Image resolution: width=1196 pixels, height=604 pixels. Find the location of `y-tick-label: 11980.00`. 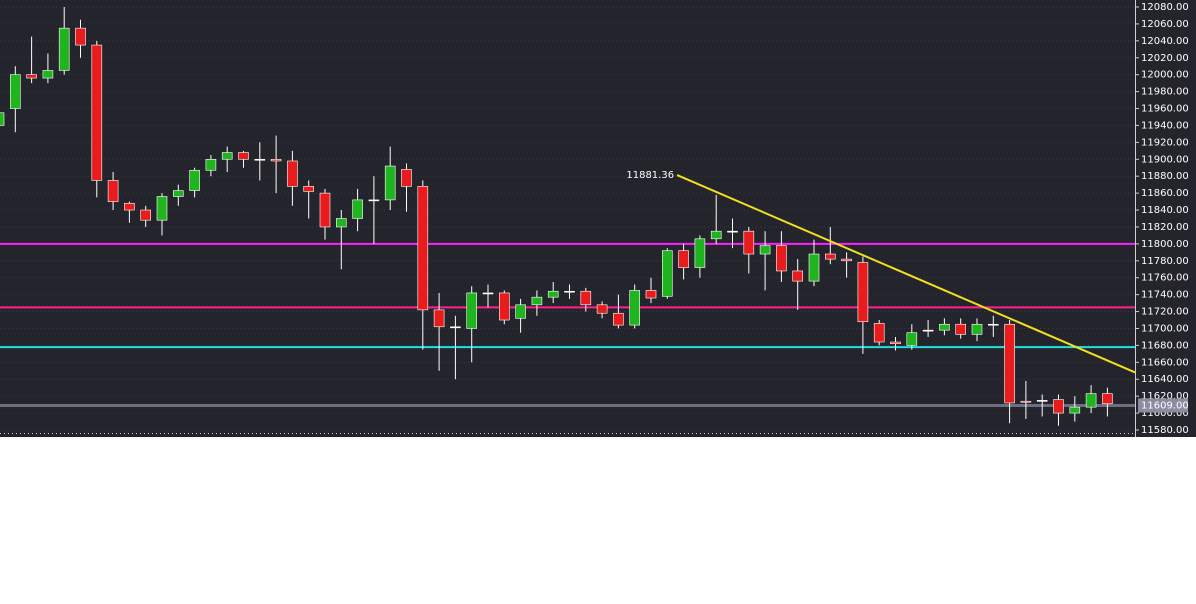

y-tick-label: 11980.00 is located at coordinates (1165, 92).